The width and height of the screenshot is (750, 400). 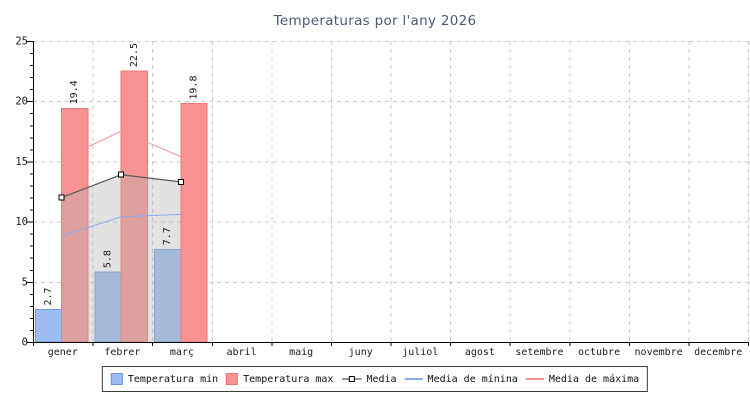 What do you see at coordinates (21, 222) in the screenshot?
I see `y-tick-label-10: 10` at bounding box center [21, 222].